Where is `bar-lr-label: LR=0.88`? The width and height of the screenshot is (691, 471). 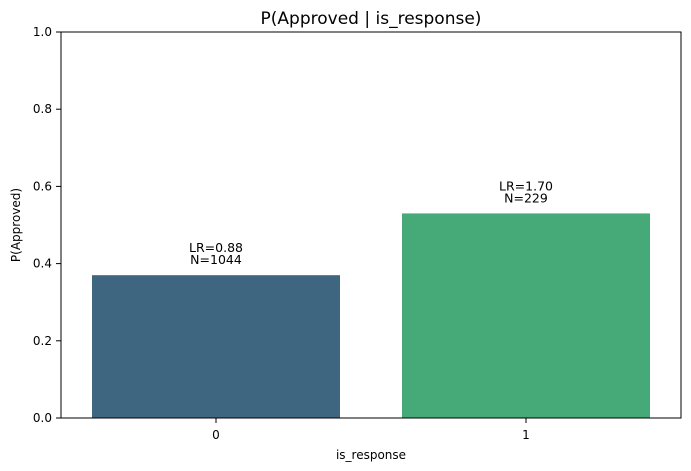 bar-lr-label: LR=0.88 is located at coordinates (216, 247).